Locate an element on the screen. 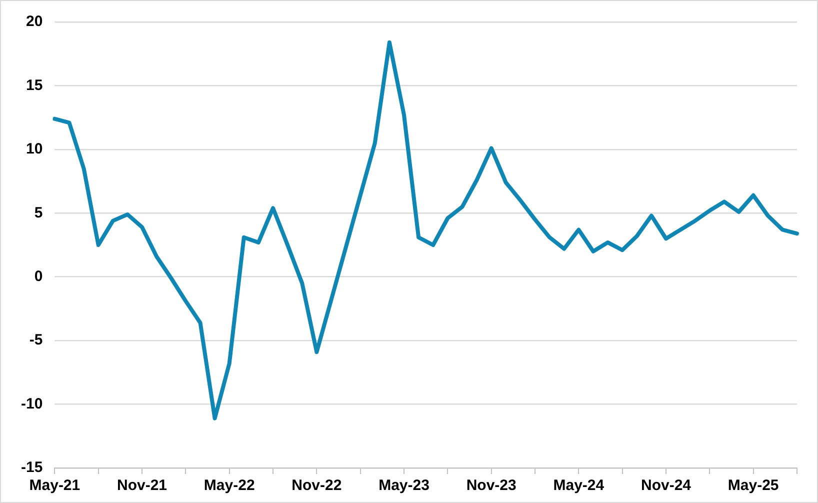 This screenshot has height=503, width=818. x-tick-label: Nov-21 is located at coordinates (142, 485).